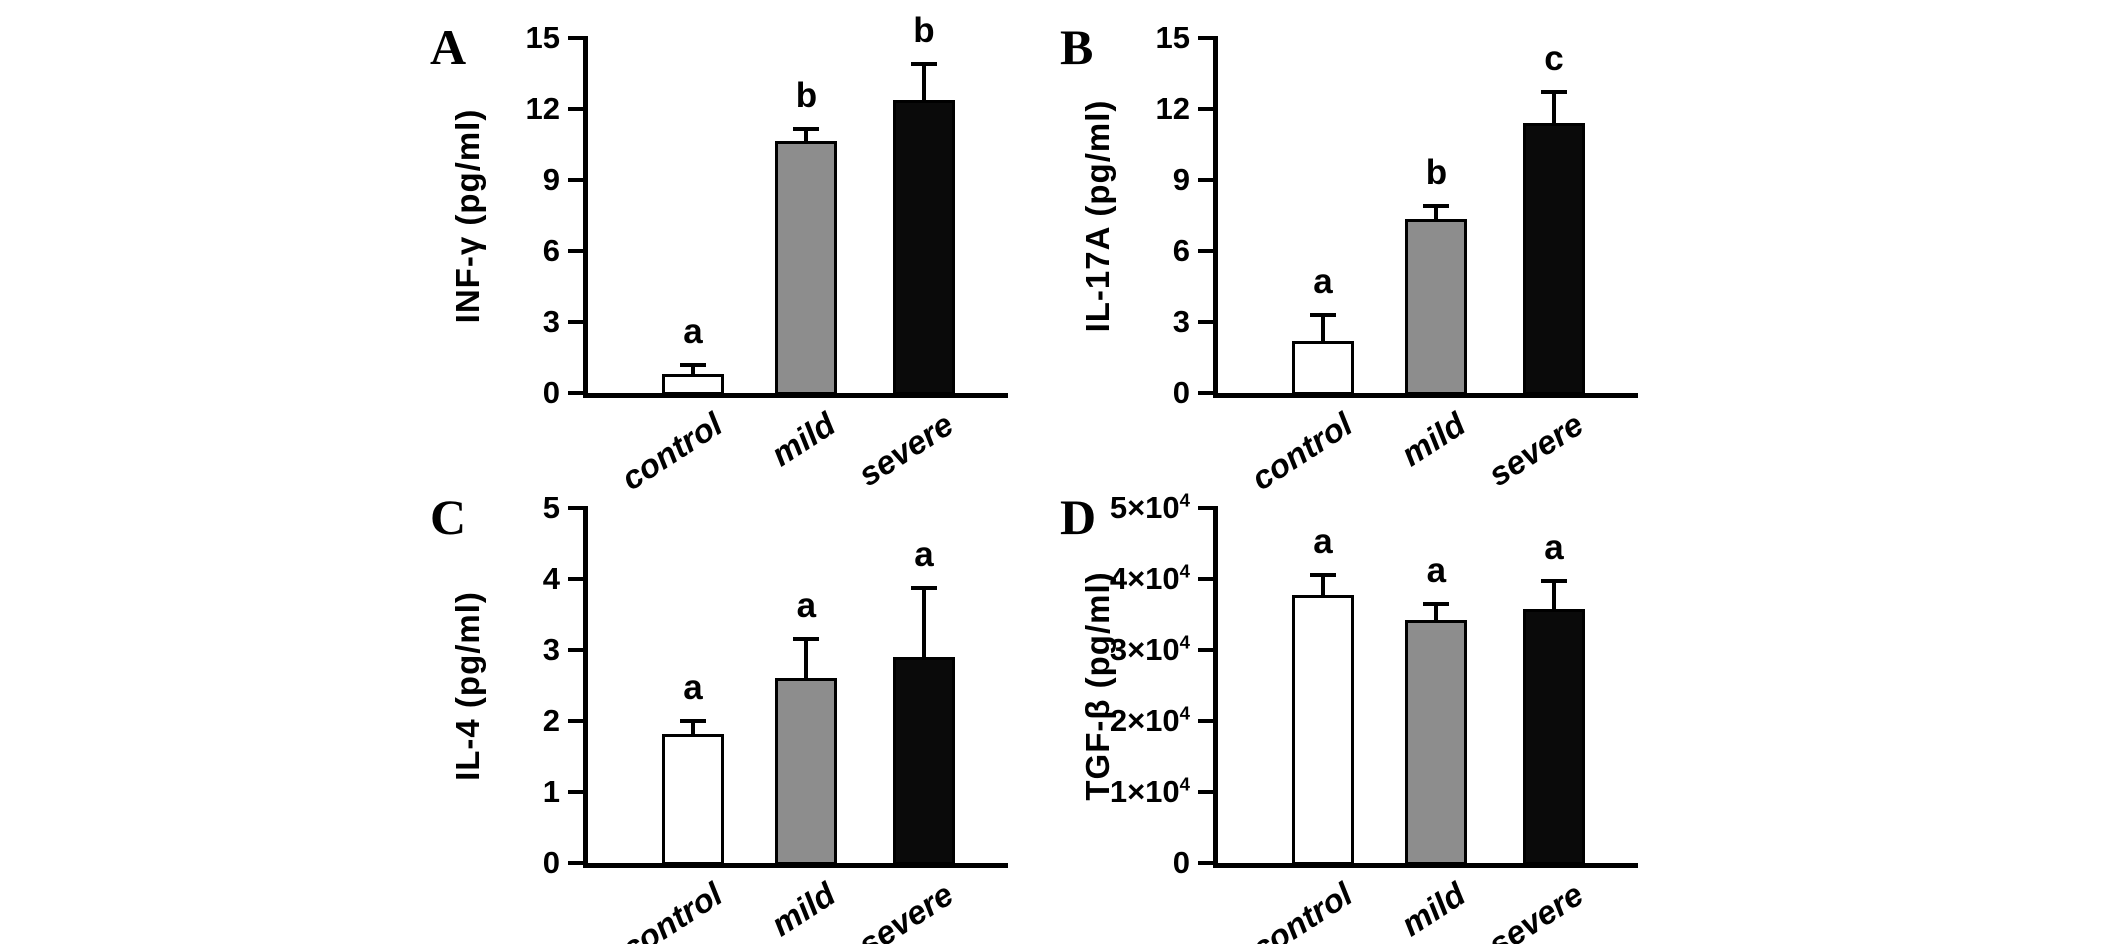  I want to click on panel-d-letter: D, so click(1078, 517).